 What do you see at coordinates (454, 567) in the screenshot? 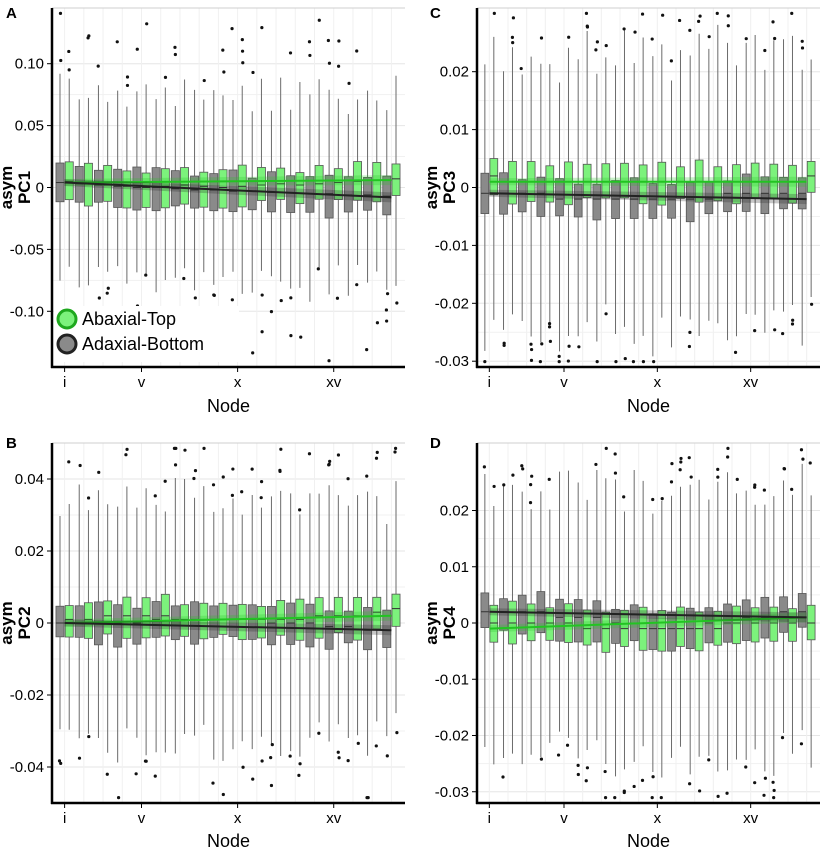
I see `y-tick-label: 0.01` at bounding box center [454, 567].